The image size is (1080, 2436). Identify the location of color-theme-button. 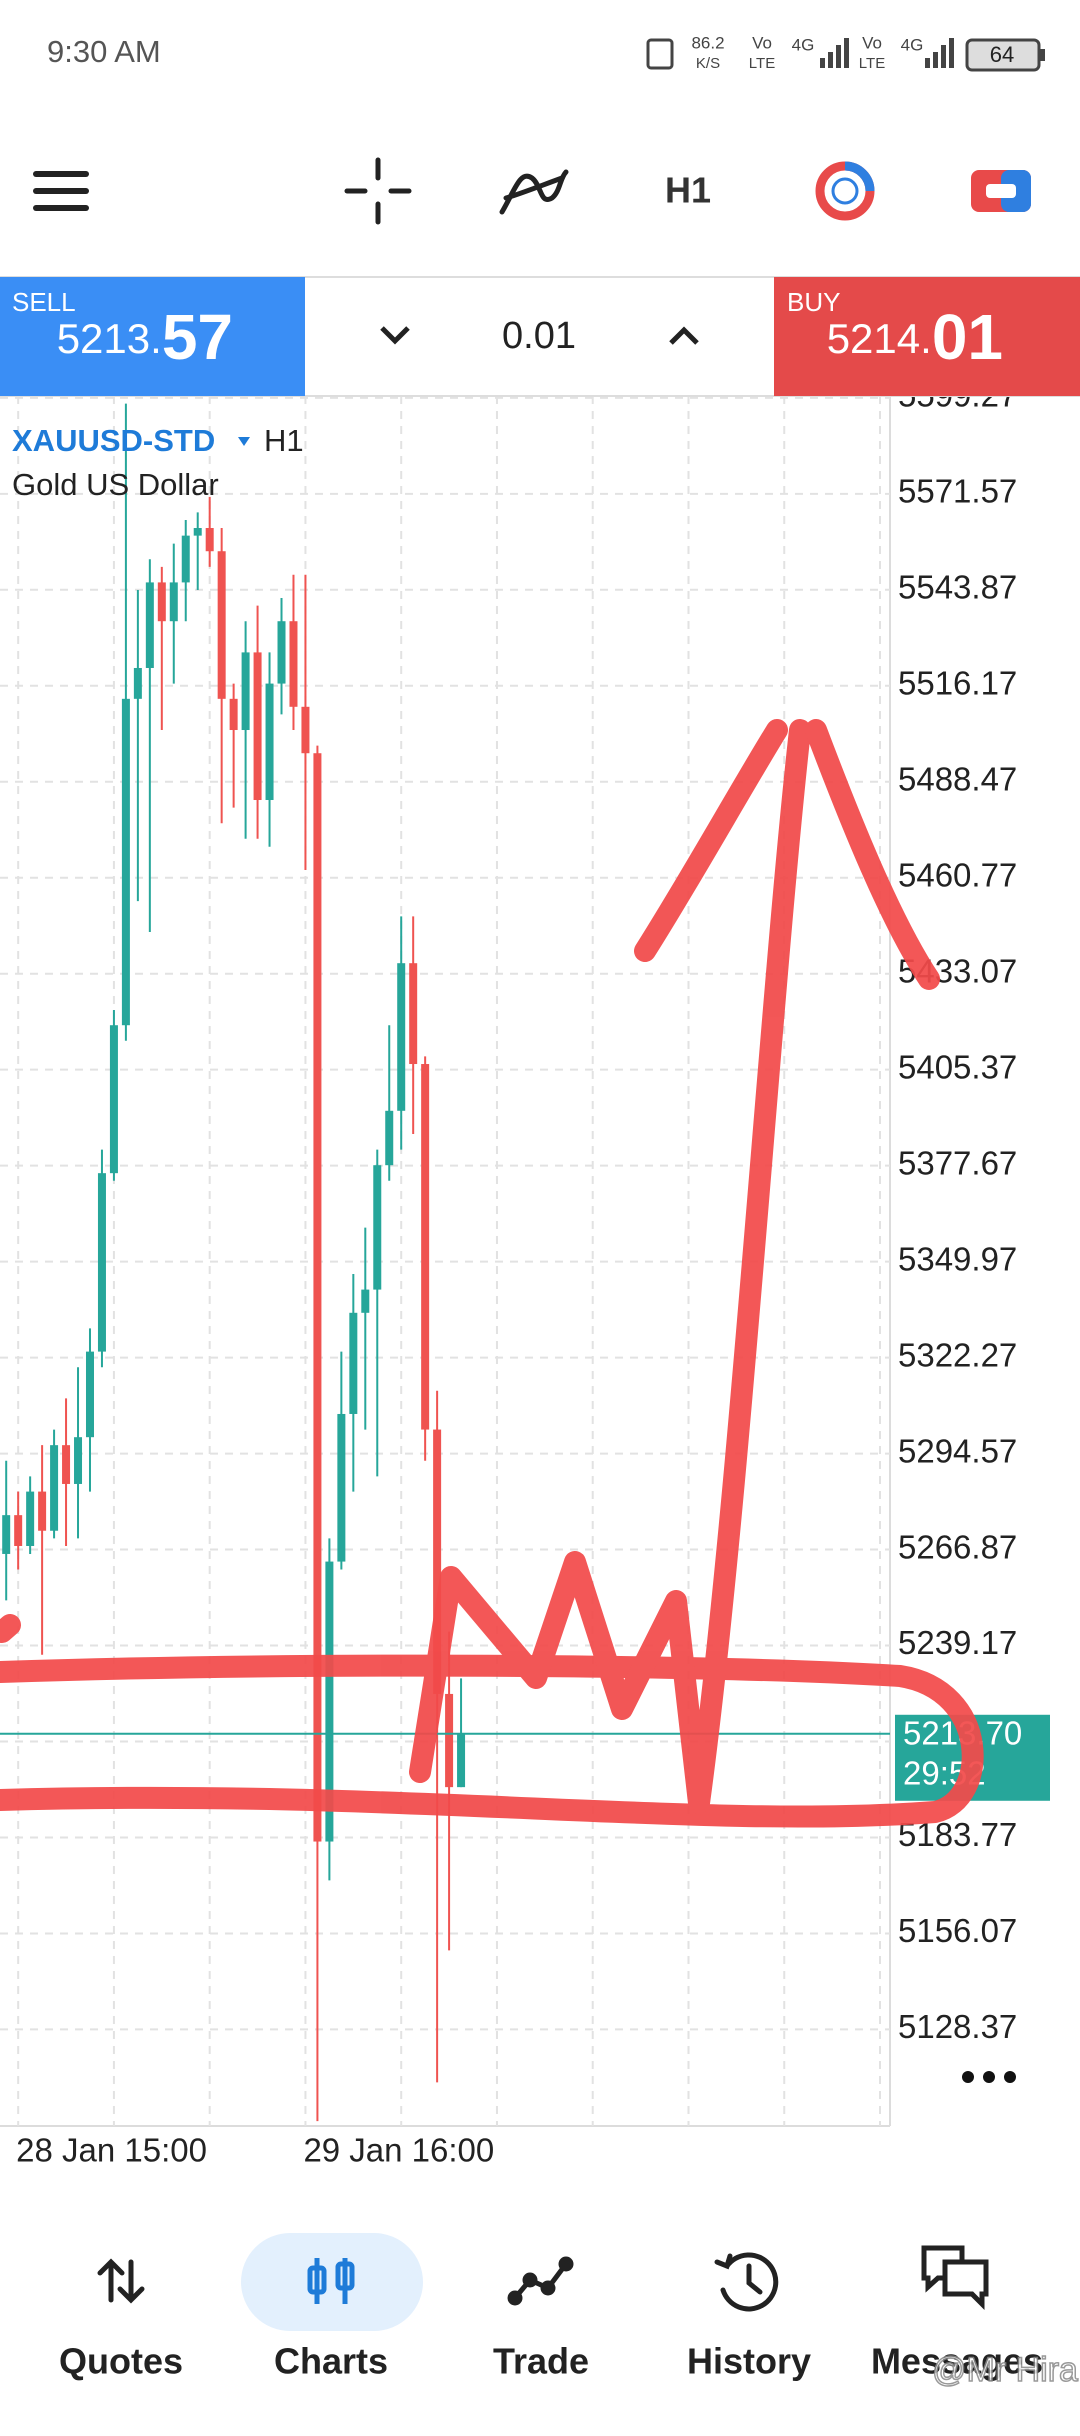
(845, 191).